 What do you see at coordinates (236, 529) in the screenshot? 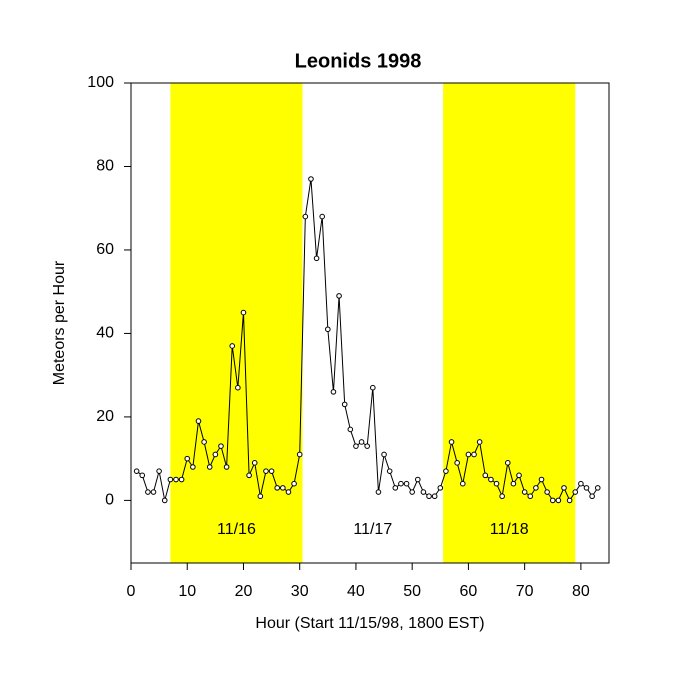
I see `band-label: 11/16` at bounding box center [236, 529].